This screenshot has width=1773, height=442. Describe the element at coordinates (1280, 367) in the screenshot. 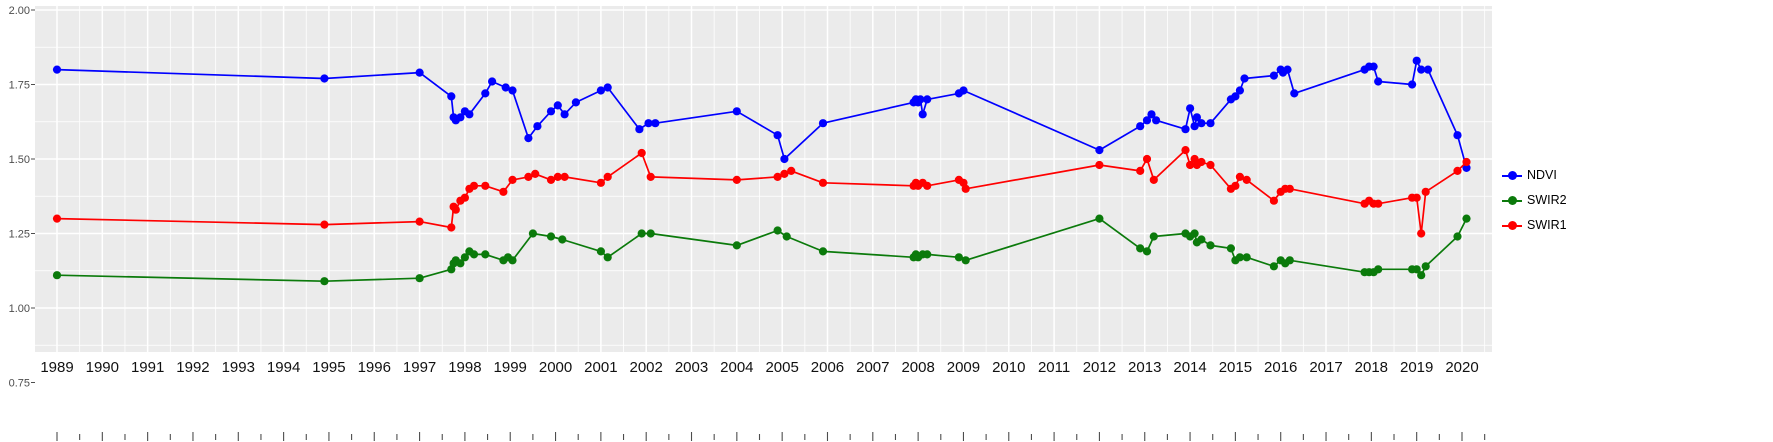

I see `x-tick-label: 2016` at that location.